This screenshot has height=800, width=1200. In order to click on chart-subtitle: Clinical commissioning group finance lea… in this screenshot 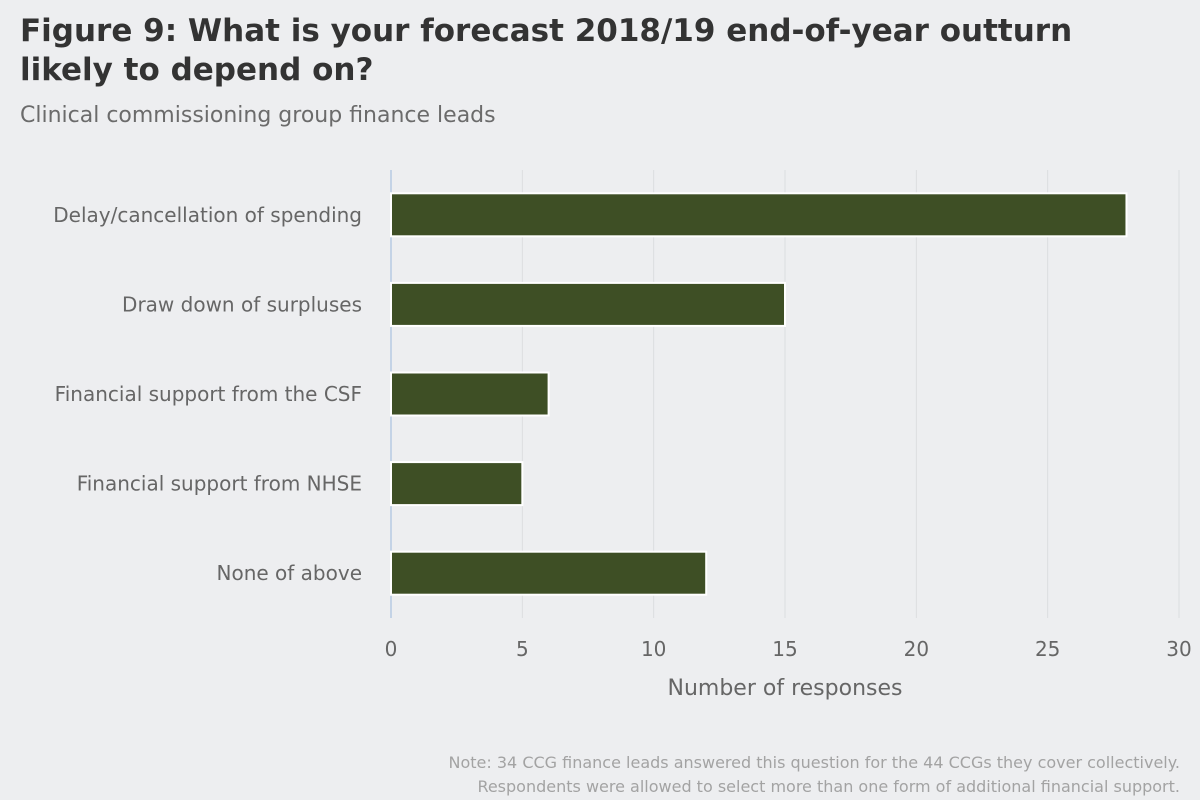, I will do `click(258, 115)`.